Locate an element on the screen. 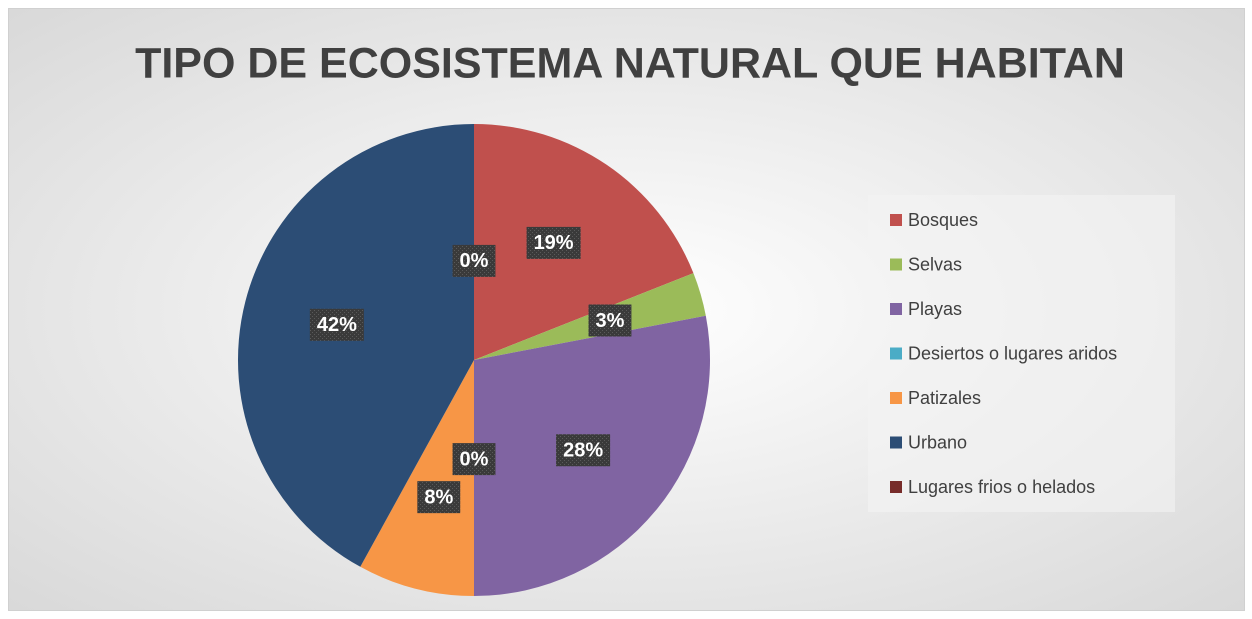  legend-label: Urbano is located at coordinates (937, 442).